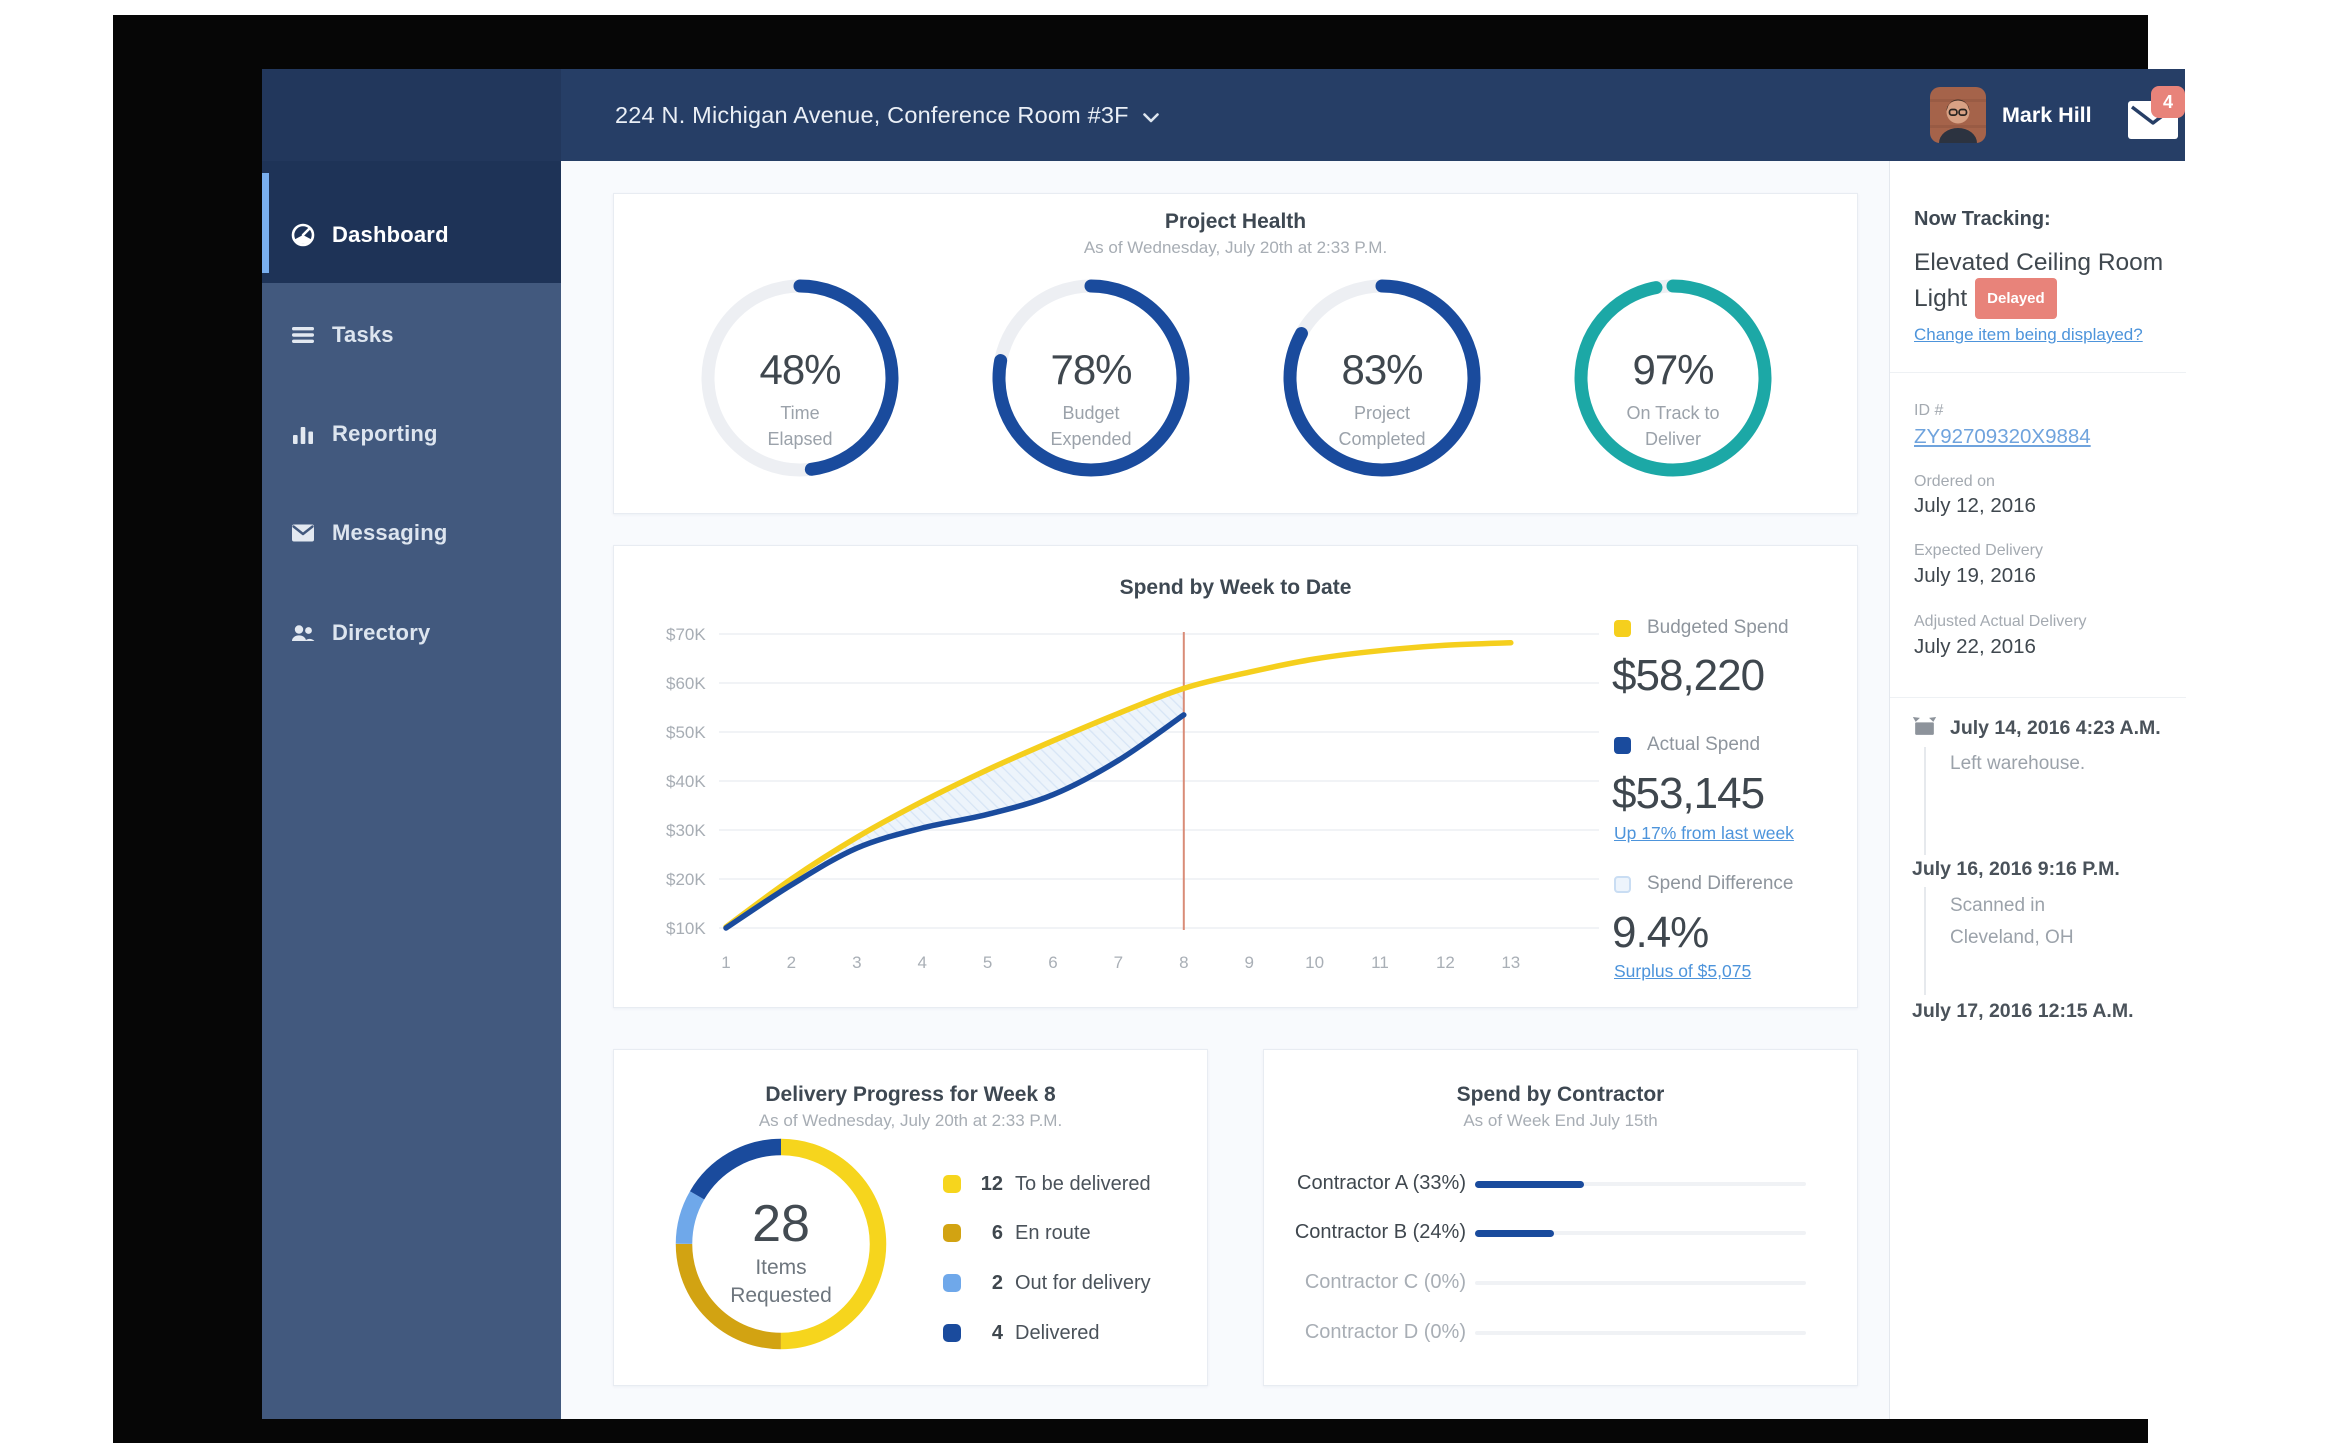 The image size is (2340, 1456). What do you see at coordinates (385, 433) in the screenshot?
I see `sidebar-item-label: Reporting` at bounding box center [385, 433].